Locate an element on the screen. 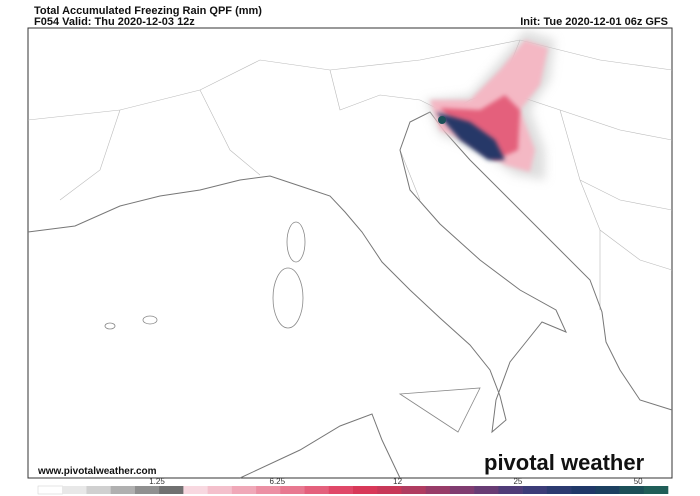 The width and height of the screenshot is (700, 496). freezing-rain-area is located at coordinates (490, 105).